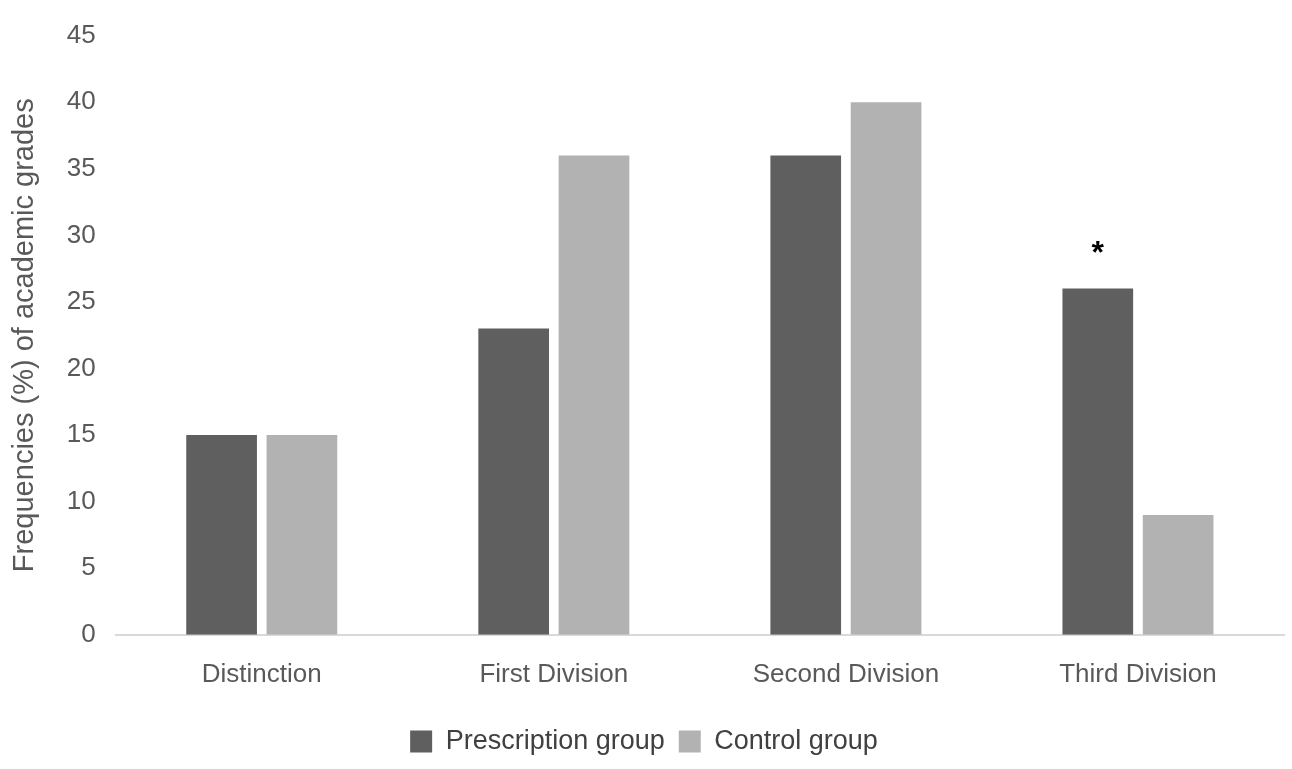 The image size is (1292, 769). Describe the element at coordinates (88, 566) in the screenshot. I see `y-tick-label: 5` at that location.